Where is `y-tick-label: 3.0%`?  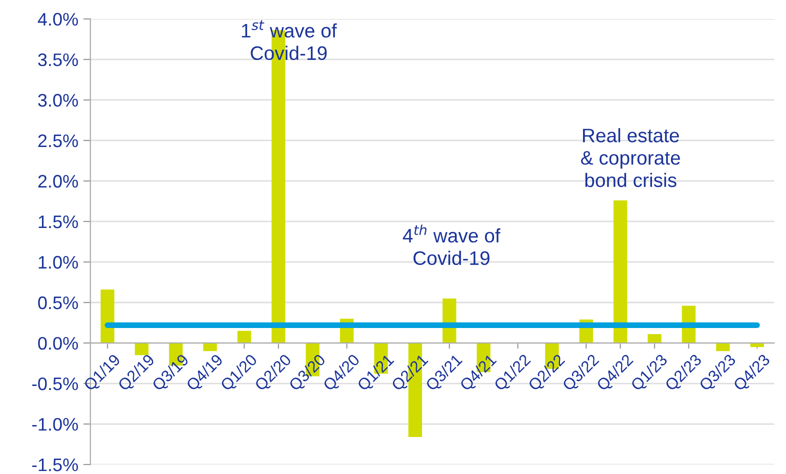
y-tick-label: 3.0% is located at coordinates (58, 100).